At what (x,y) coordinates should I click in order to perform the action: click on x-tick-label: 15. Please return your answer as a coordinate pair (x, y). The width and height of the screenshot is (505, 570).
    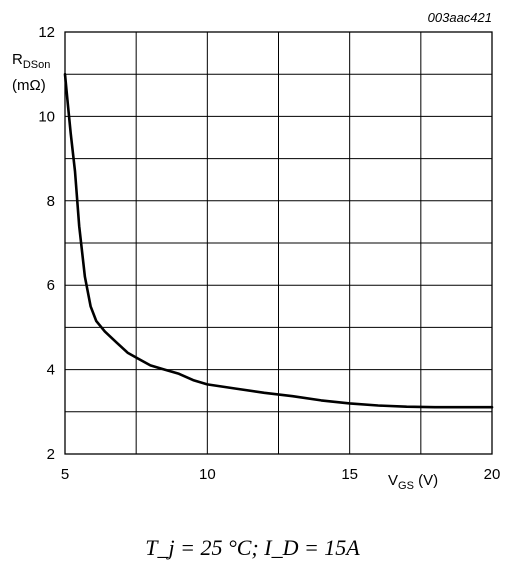
    Looking at the image, I should click on (349, 474).